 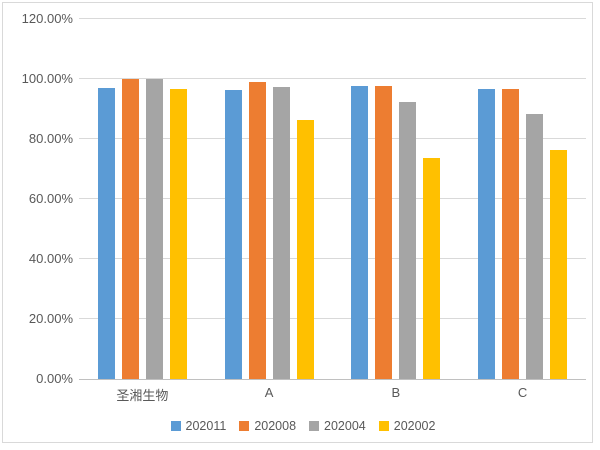 What do you see at coordinates (487, 233) in the screenshot?
I see `bar-202011-c3` at bounding box center [487, 233].